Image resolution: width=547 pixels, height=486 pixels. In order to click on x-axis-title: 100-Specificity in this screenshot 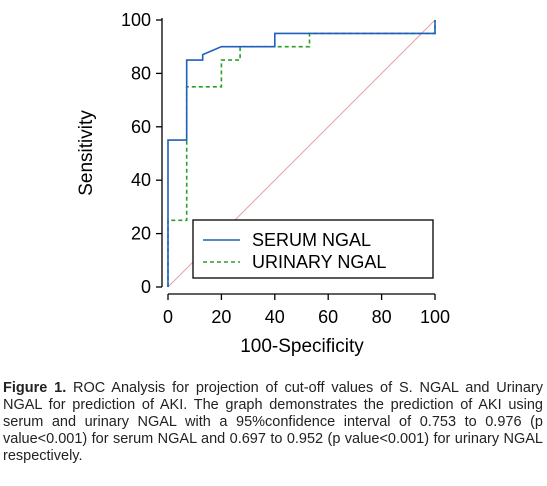, I will do `click(302, 346)`.